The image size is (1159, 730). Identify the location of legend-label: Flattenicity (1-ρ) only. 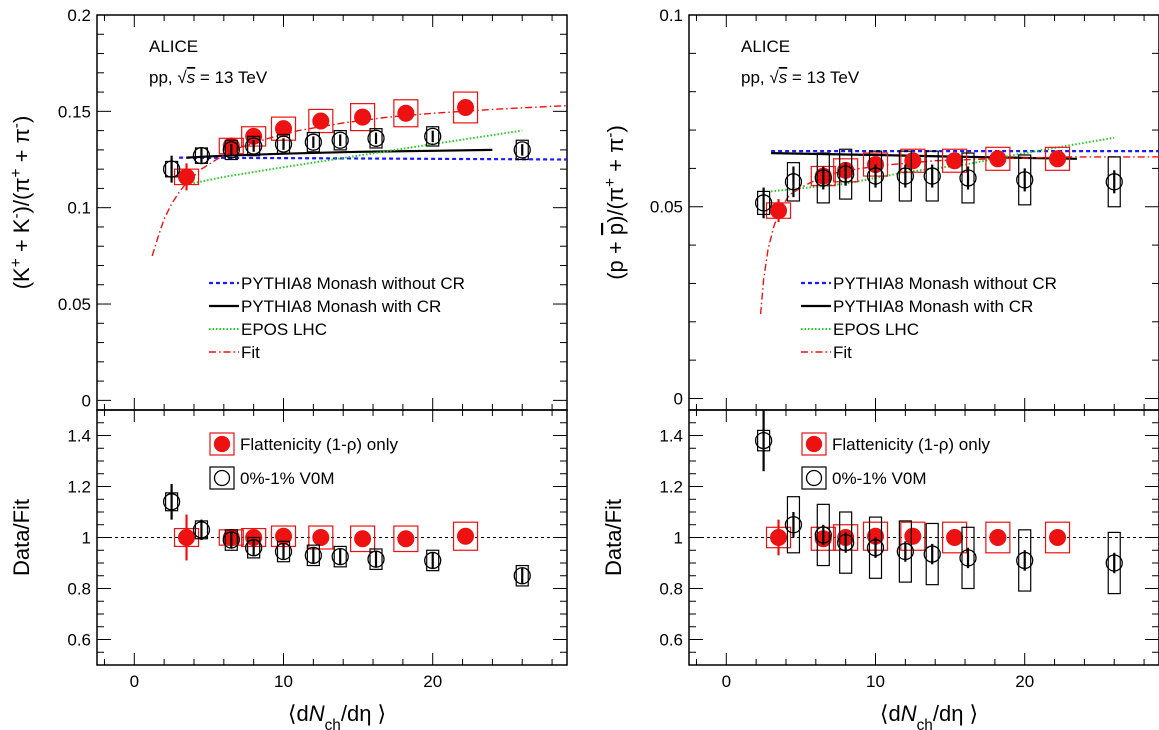
(911, 444).